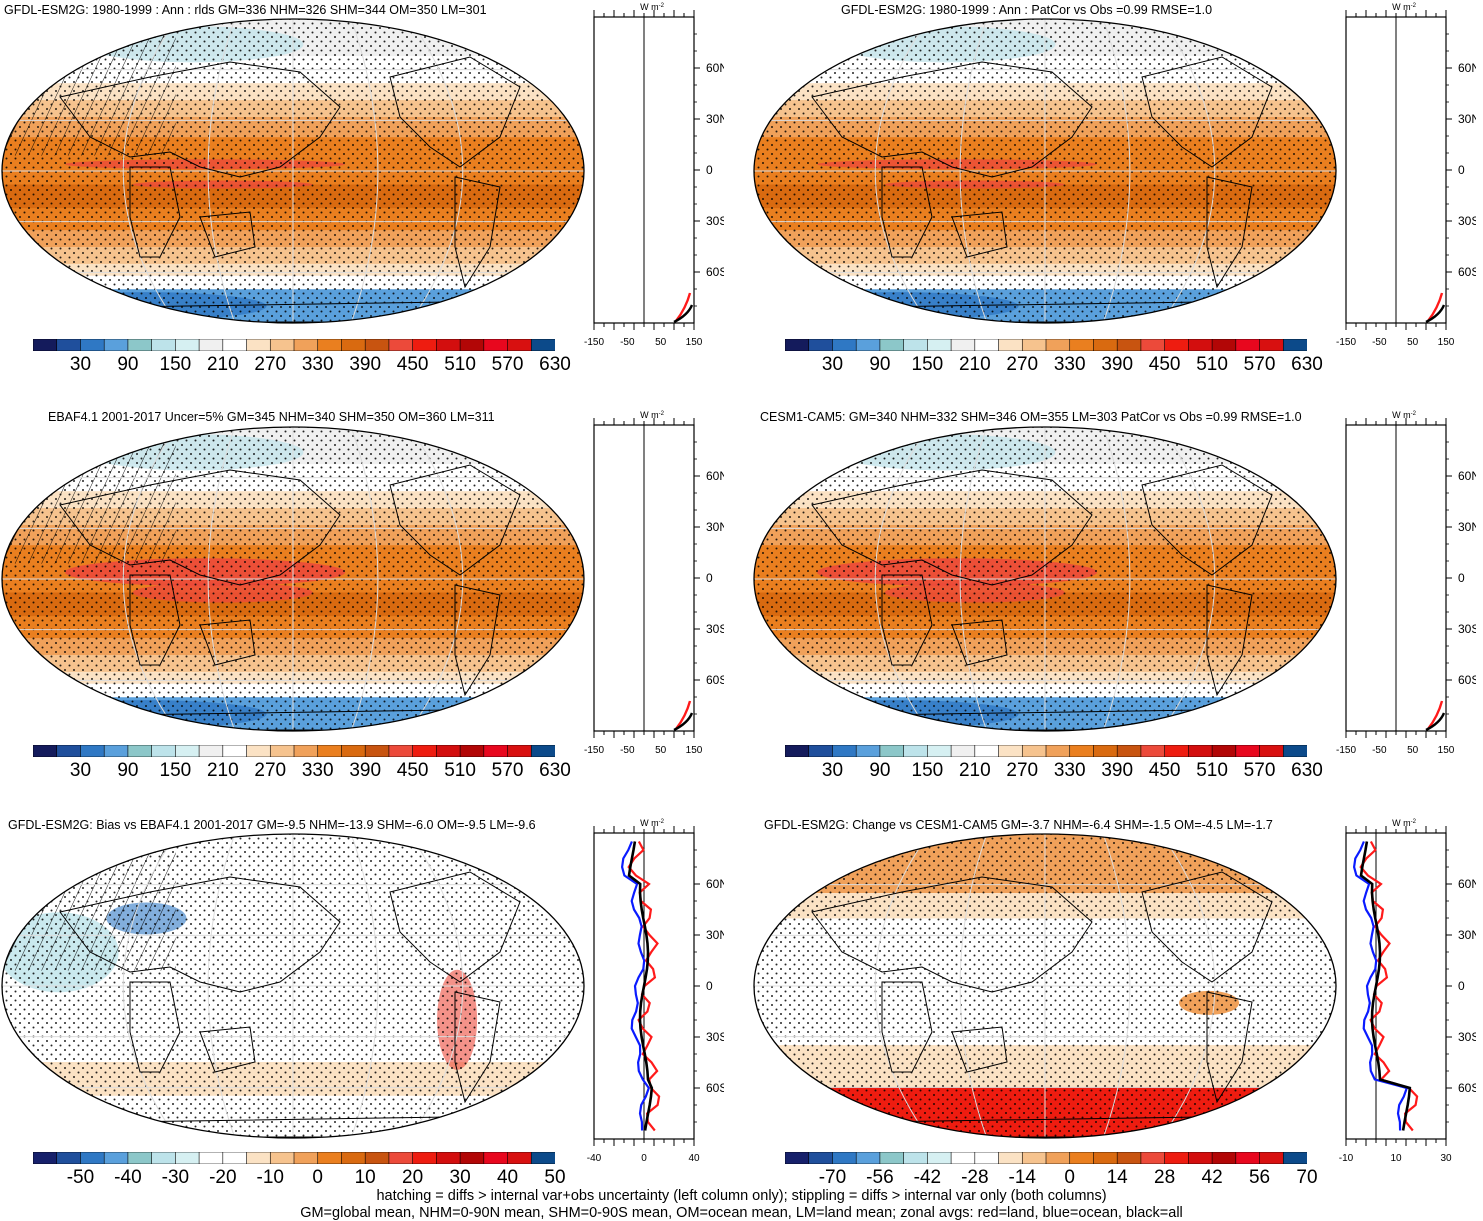  I want to click on panel-6-colorbar, so click(1046, 1158).